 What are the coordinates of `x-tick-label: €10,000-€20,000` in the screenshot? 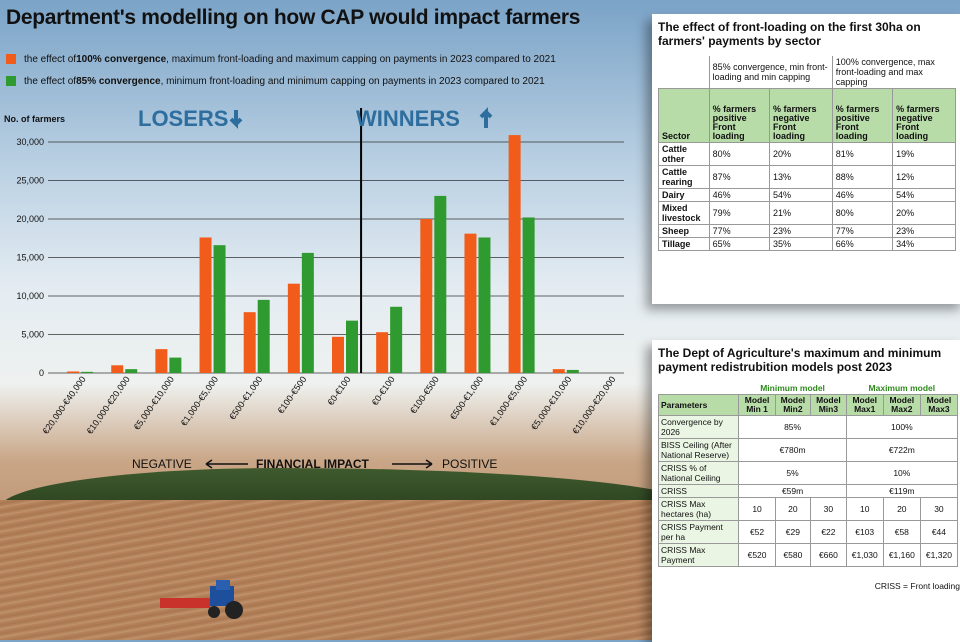 It's located at (108, 404).